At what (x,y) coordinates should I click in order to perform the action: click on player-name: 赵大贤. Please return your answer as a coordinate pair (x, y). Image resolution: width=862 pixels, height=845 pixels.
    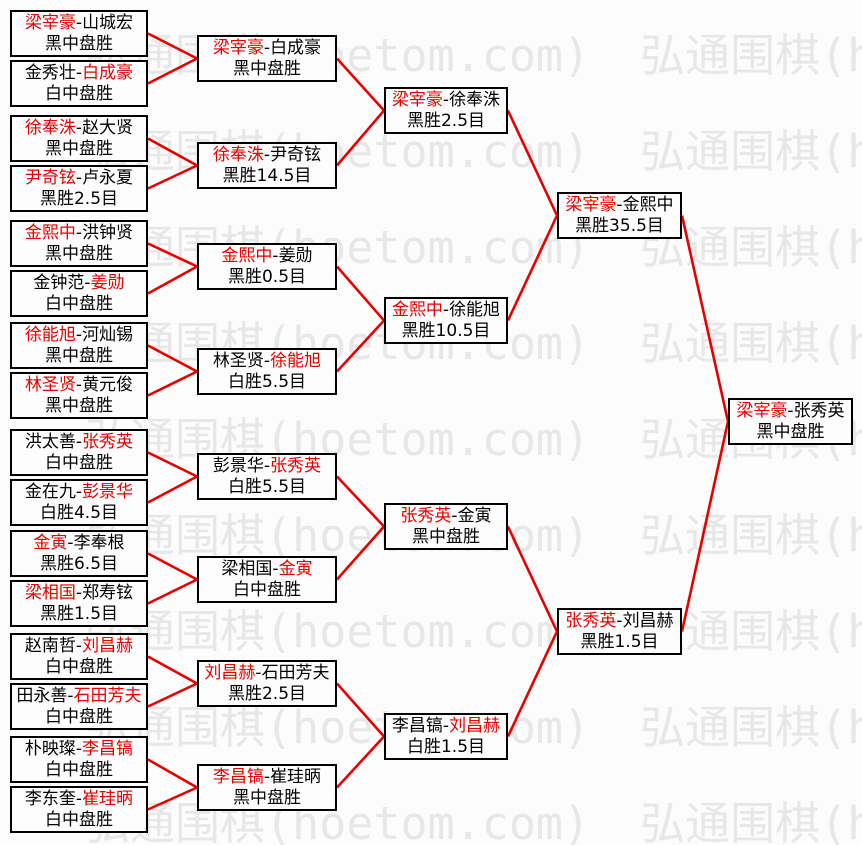
    Looking at the image, I should click on (108, 127).